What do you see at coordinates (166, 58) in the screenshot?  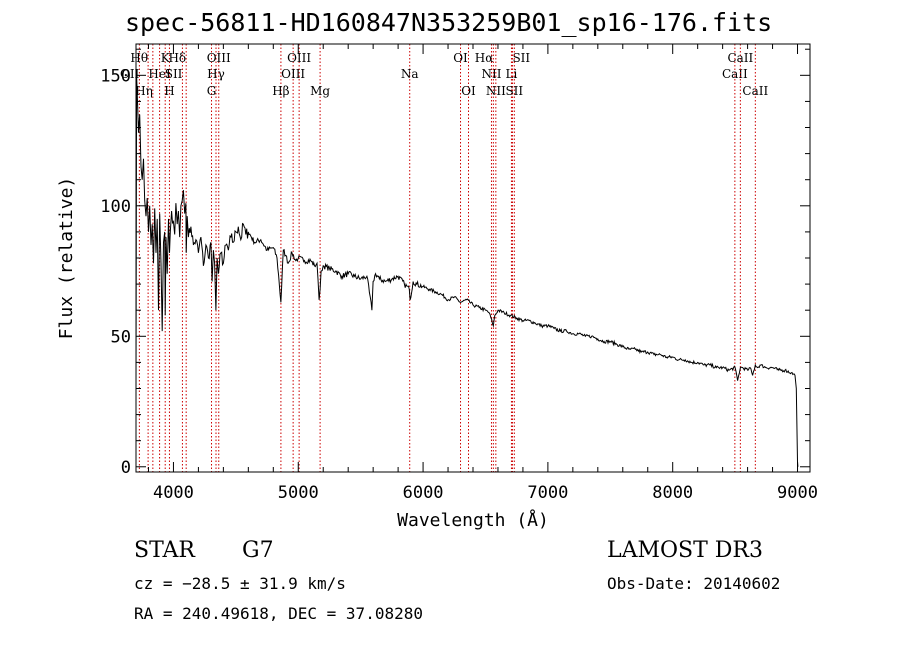 I see `spectral-line-label: K` at bounding box center [166, 58].